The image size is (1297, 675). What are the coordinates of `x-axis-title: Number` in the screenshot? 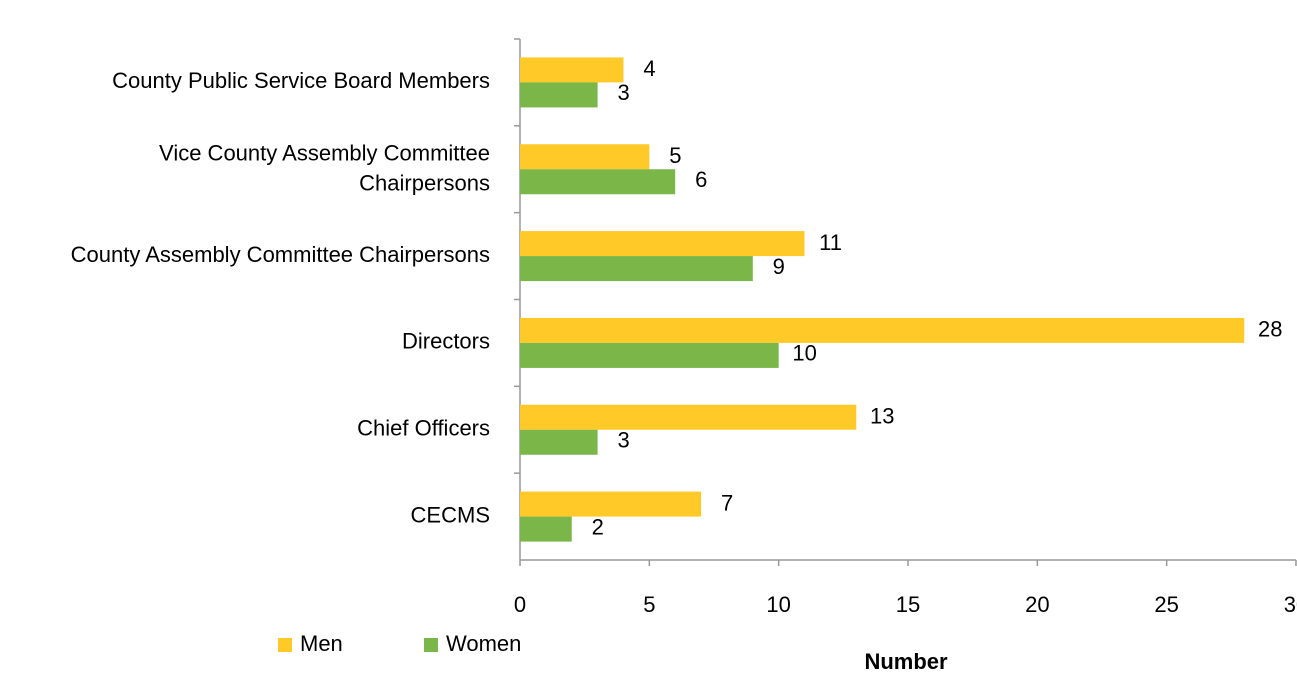 It's located at (906, 661).